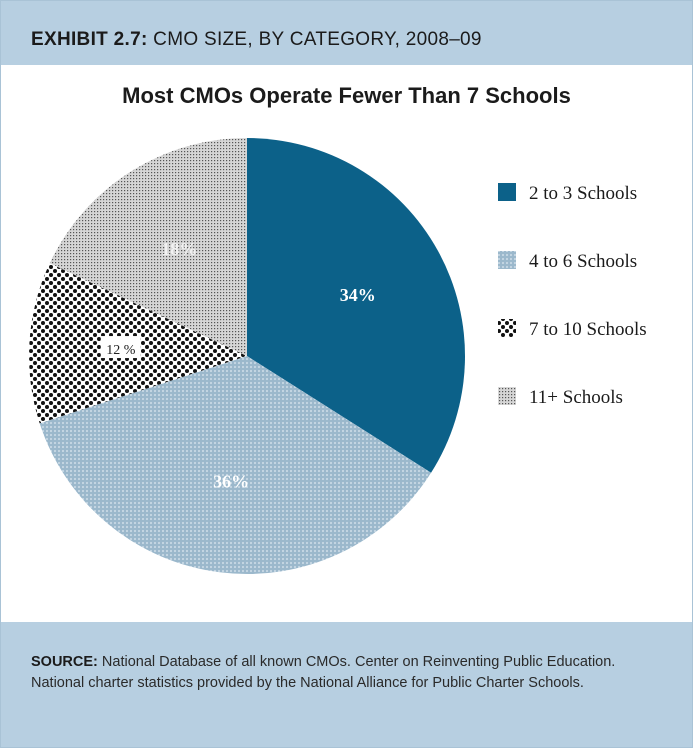 The height and width of the screenshot is (748, 693). Describe the element at coordinates (507, 396) in the screenshot. I see `legend-swatch-11-schools` at that location.